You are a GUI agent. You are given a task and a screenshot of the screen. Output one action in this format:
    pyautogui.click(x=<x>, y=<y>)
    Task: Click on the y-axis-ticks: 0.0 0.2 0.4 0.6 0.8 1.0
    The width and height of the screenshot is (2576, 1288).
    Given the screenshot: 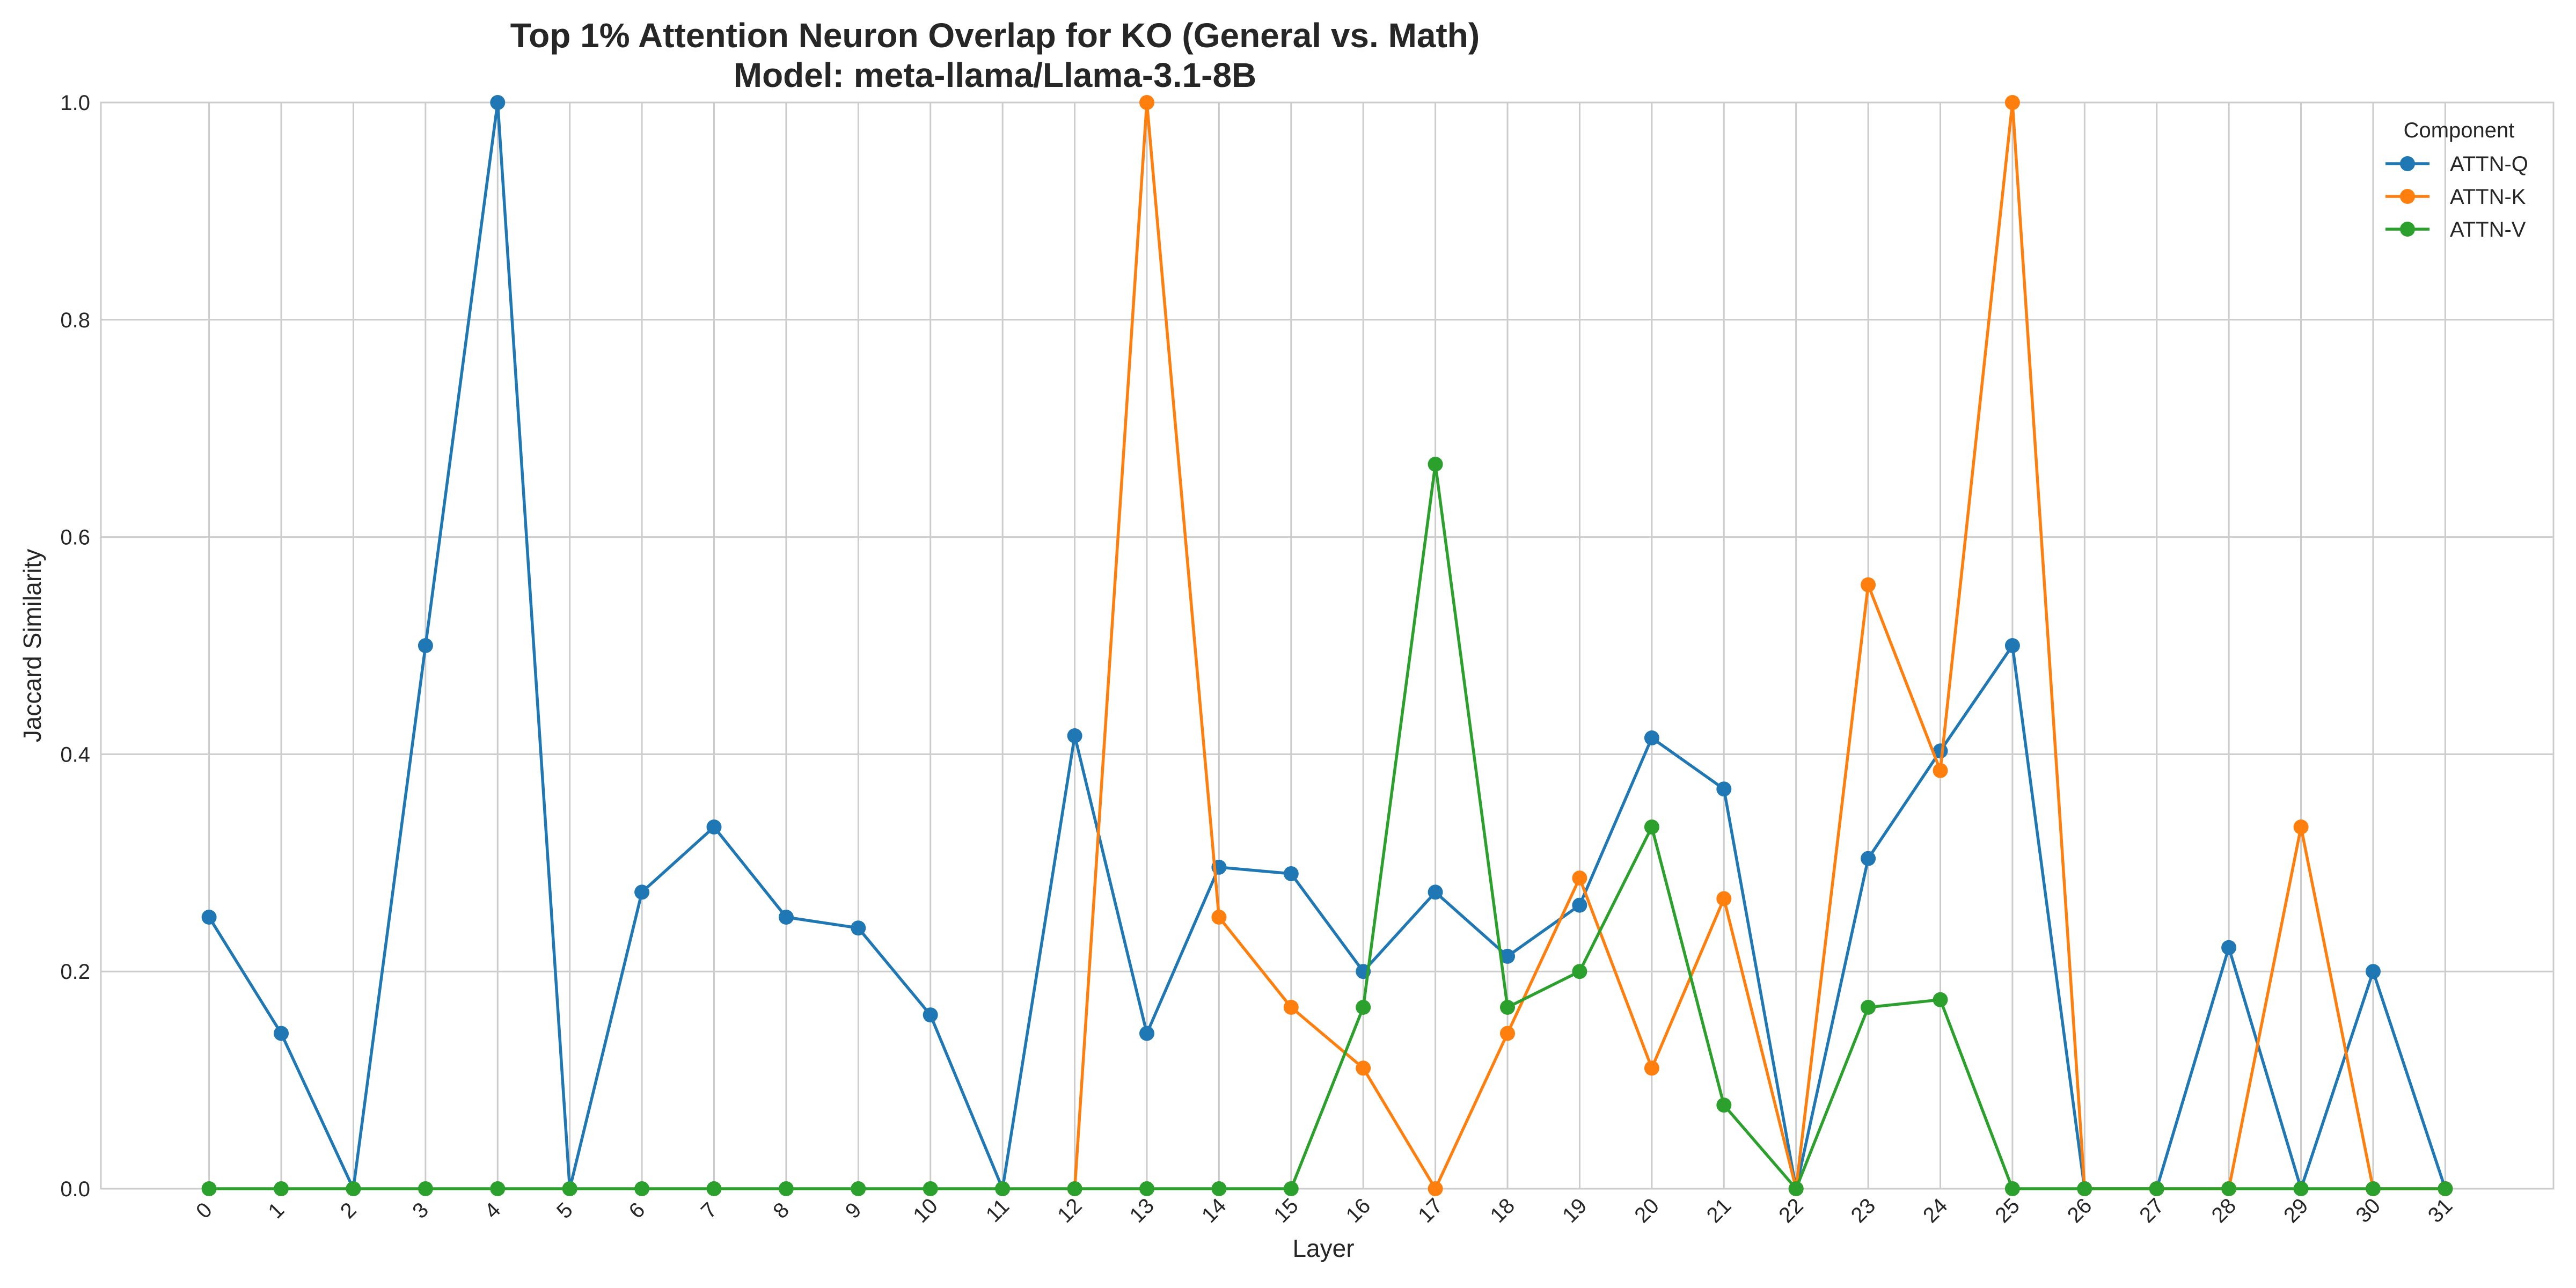 What is the action you would take?
    pyautogui.click(x=75, y=646)
    